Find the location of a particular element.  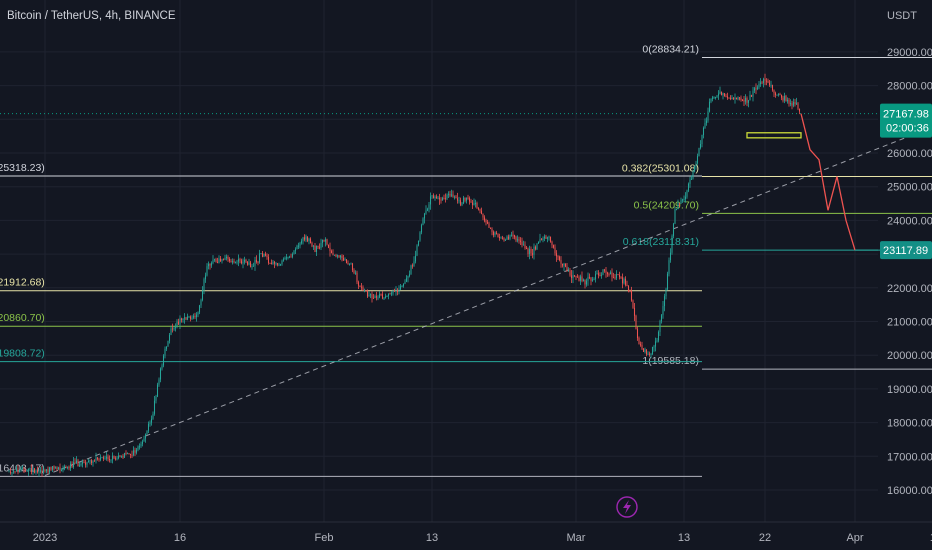

fib-level-label: (21912.68) is located at coordinates (22, 283).